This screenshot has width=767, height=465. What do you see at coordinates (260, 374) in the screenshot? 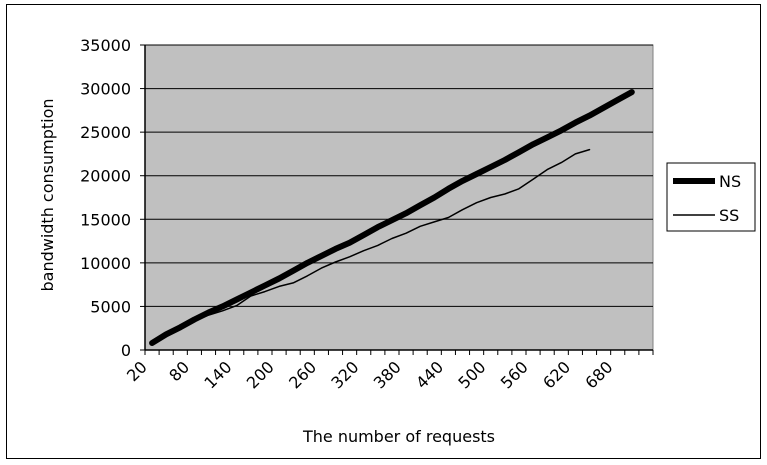
I see `x-tick-label: 200` at bounding box center [260, 374].